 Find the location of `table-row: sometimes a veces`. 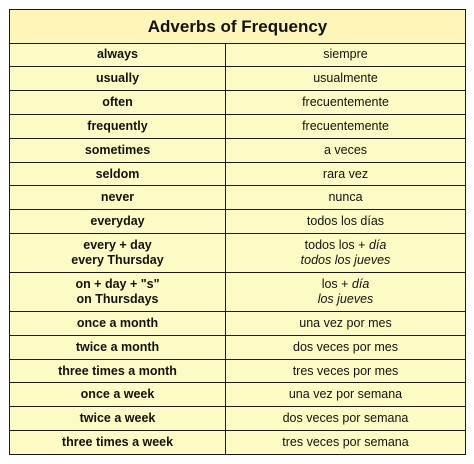

table-row: sometimes a veces is located at coordinates (237, 150).